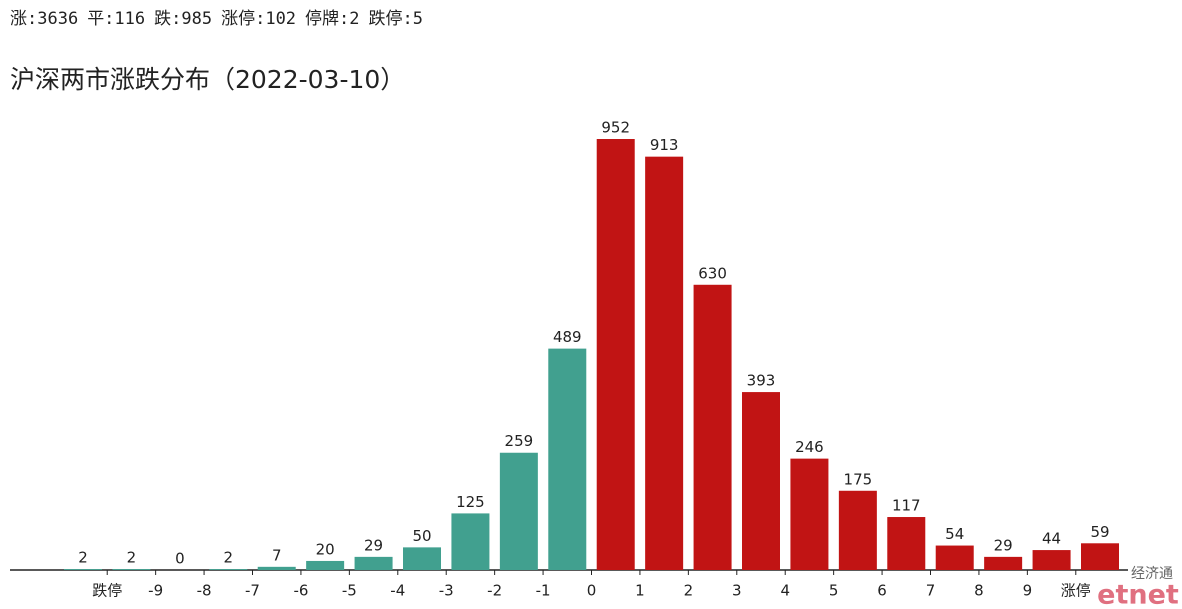 The width and height of the screenshot is (1182, 609). What do you see at coordinates (1028, 591) in the screenshot?
I see `x-tick-label: 9` at bounding box center [1028, 591].